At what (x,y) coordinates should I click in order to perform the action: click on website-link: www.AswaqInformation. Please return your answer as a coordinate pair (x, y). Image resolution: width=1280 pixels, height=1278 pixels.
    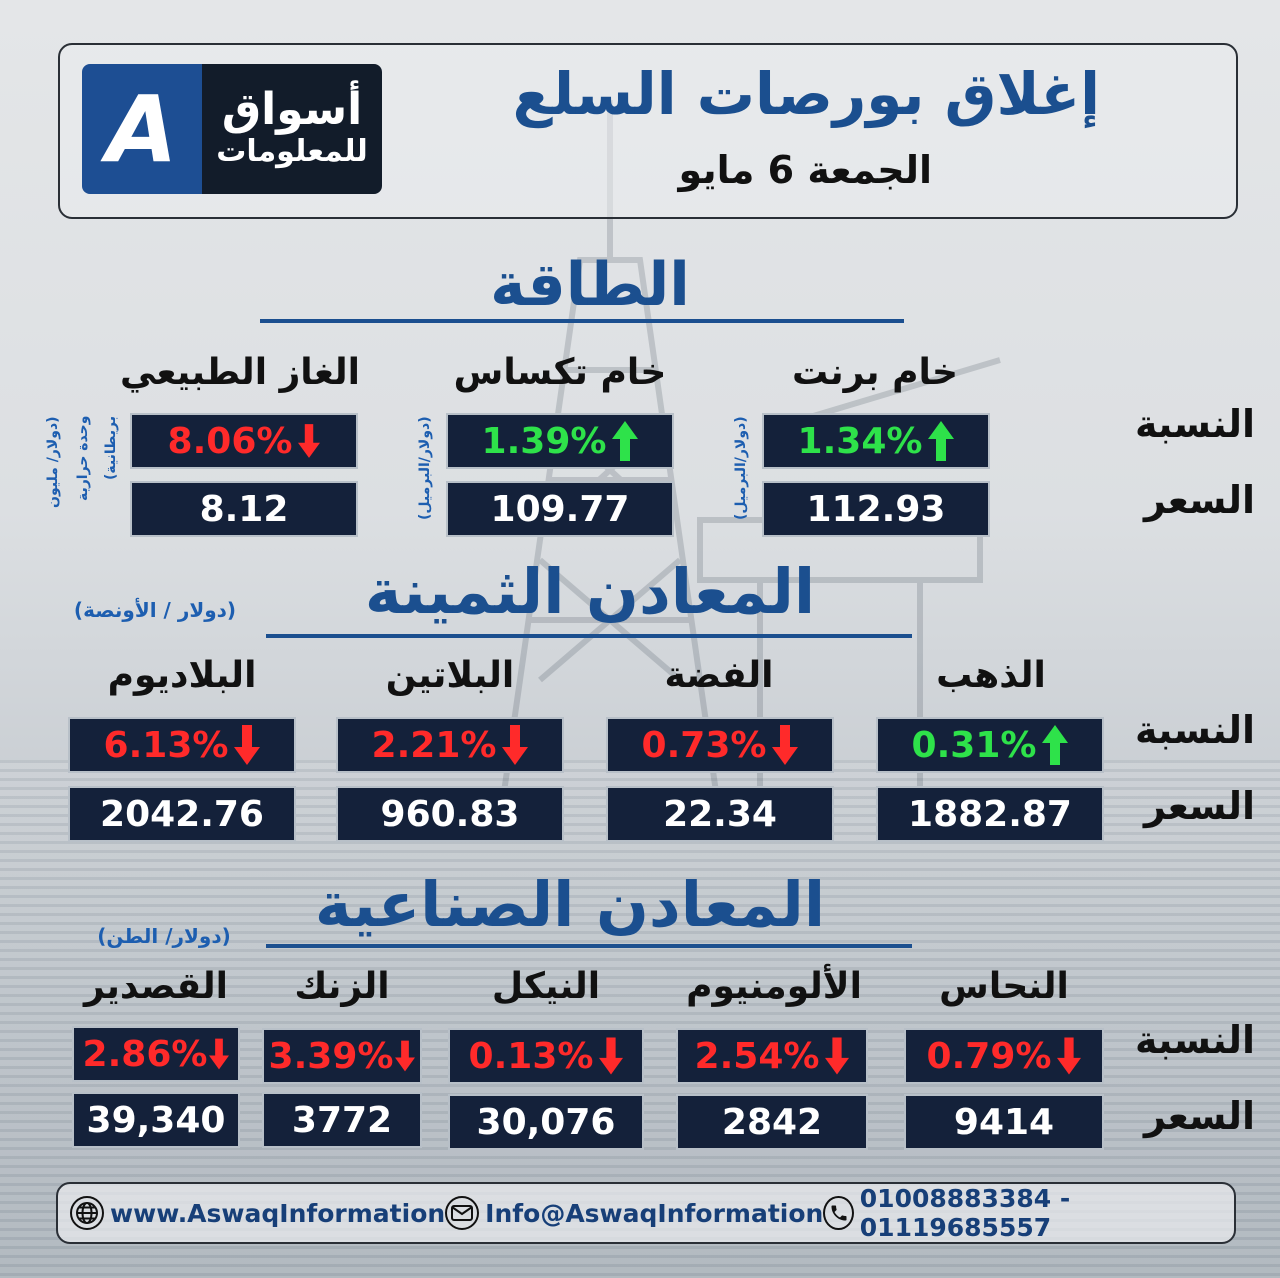
    Looking at the image, I should click on (257, 1213).